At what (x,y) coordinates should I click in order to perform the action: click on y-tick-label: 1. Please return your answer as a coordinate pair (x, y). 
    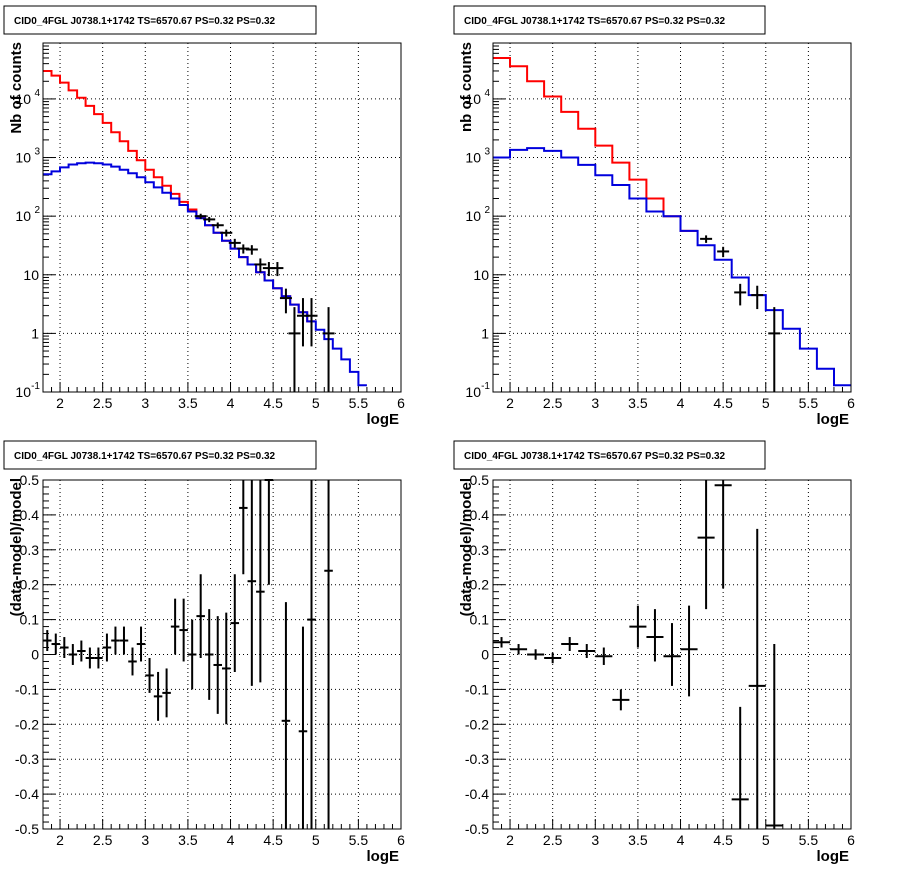
    Looking at the image, I should click on (485, 333).